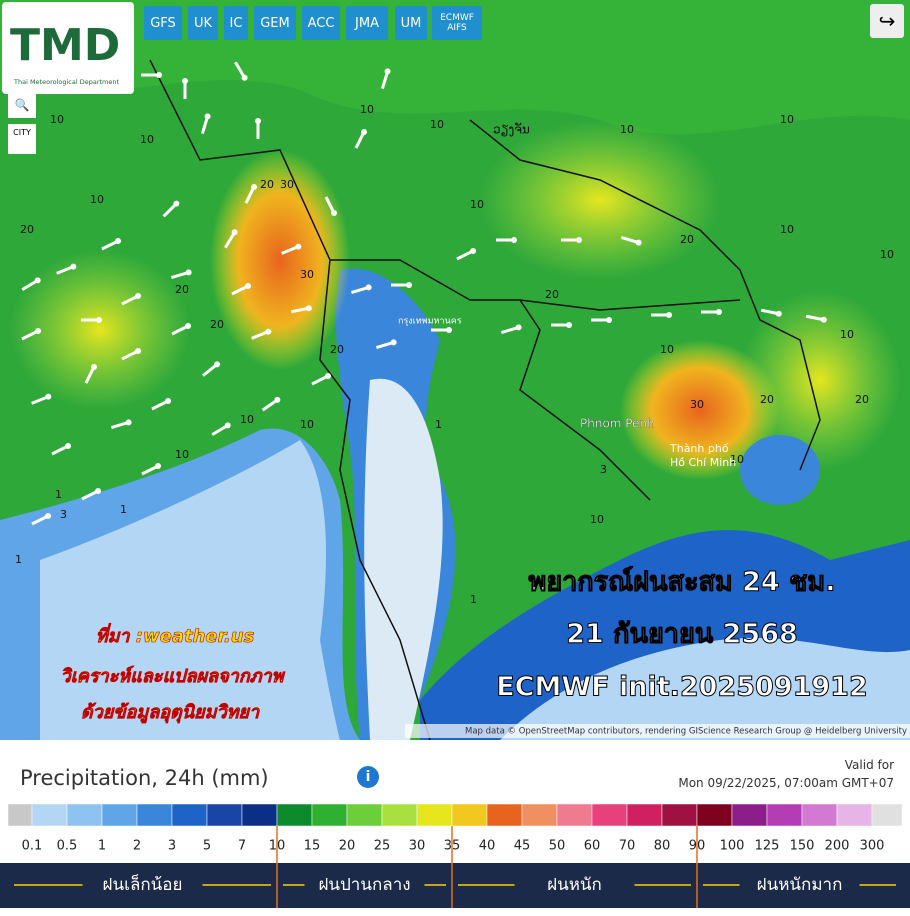  What do you see at coordinates (455, 885) in the screenshot?
I see `category-bar` at bounding box center [455, 885].